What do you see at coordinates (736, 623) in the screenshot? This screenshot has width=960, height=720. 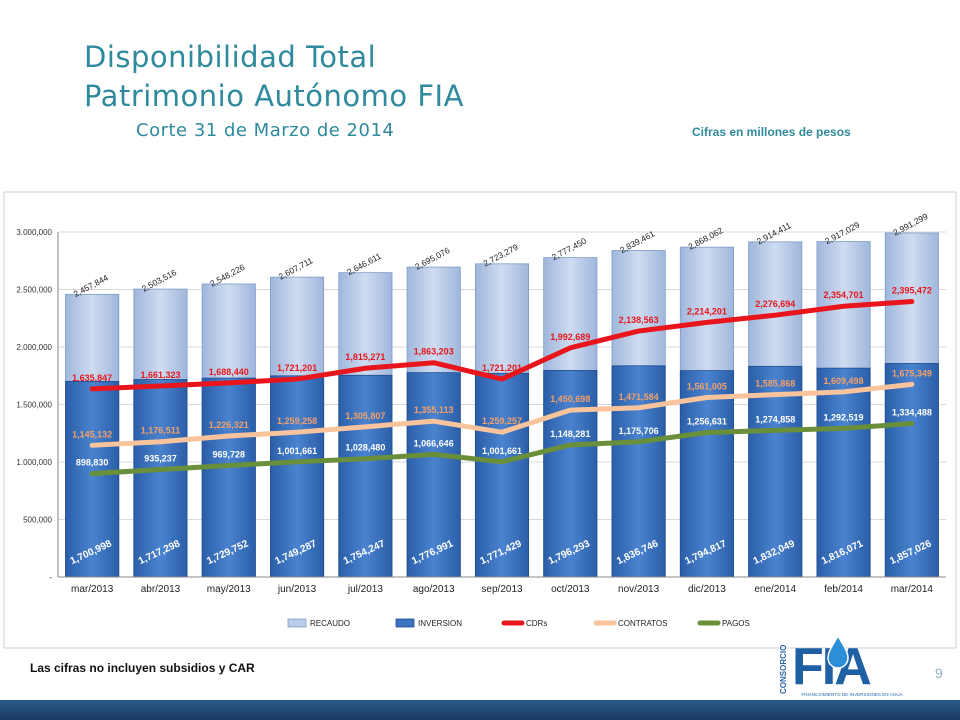 I see `legend-label: PAGOS` at bounding box center [736, 623].